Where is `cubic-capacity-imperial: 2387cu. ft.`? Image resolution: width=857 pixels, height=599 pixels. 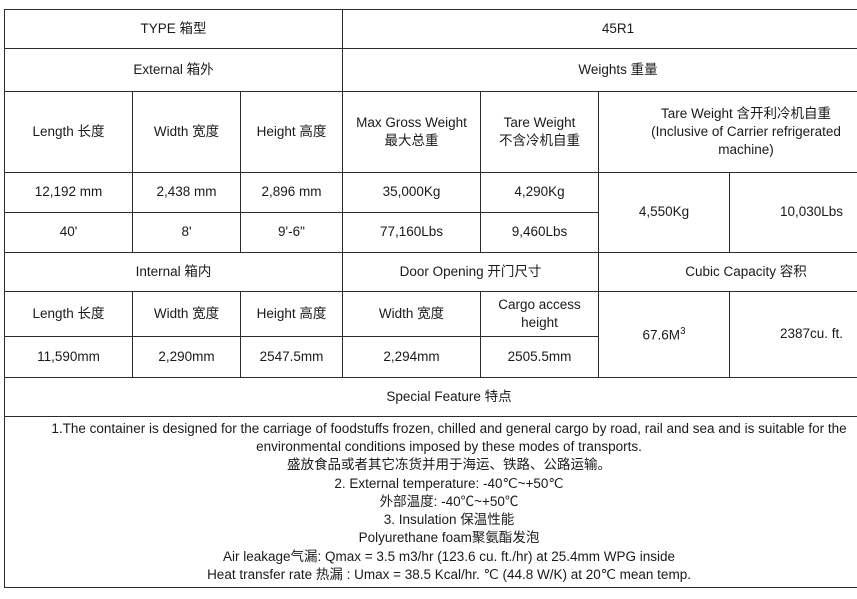
cubic-capacity-imperial: 2387cu. ft. is located at coordinates (792, 334).